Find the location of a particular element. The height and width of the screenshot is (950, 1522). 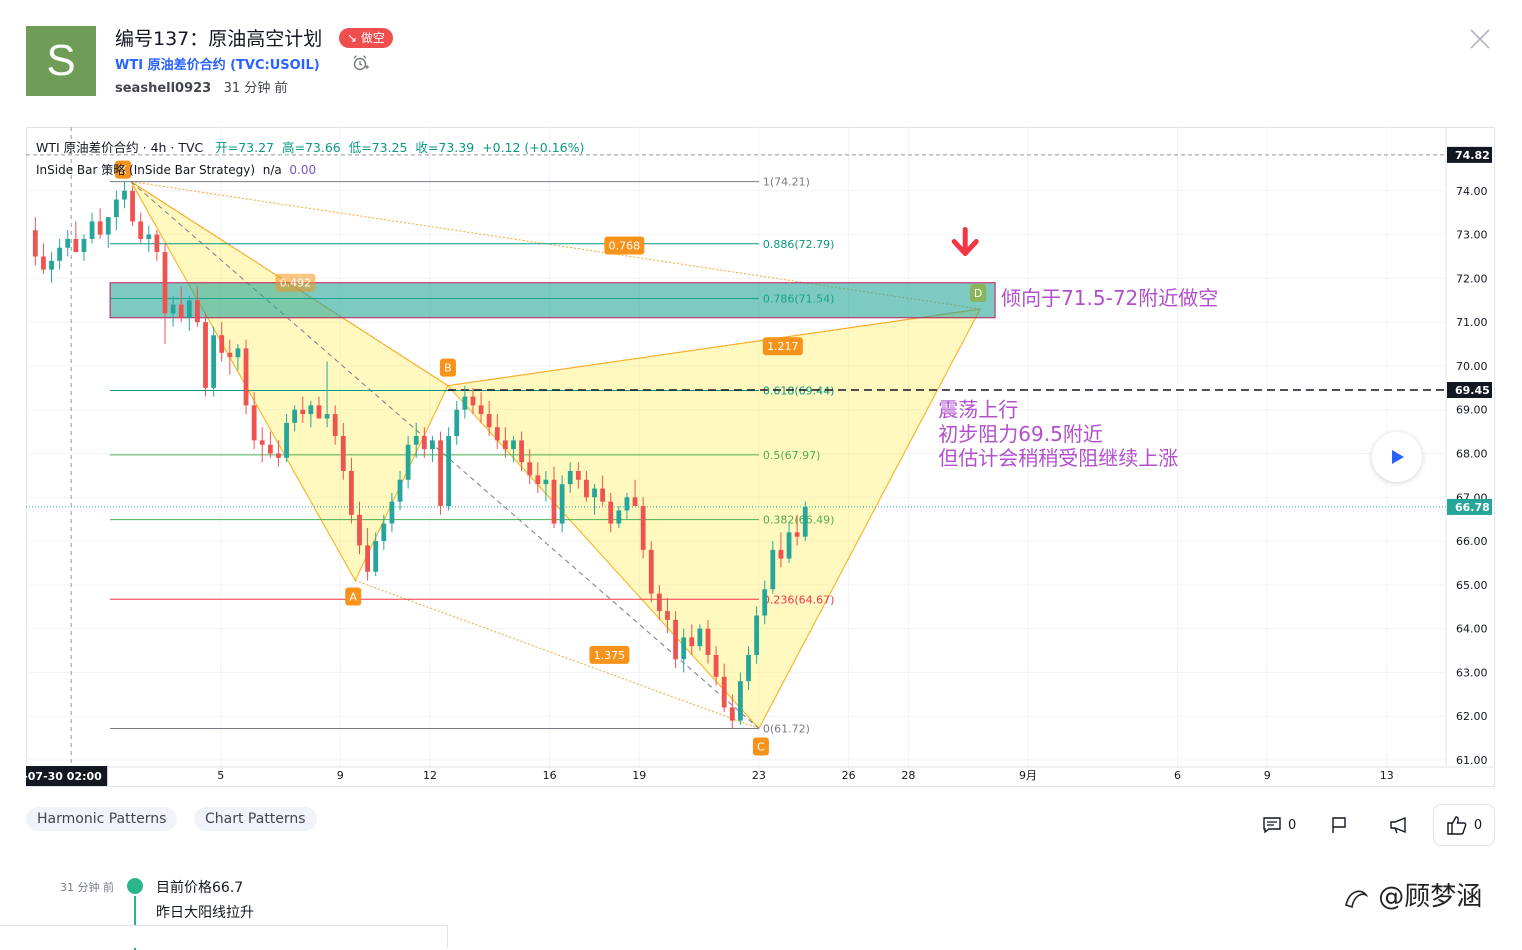

thumbs-up-icon is located at coordinates (1457, 825).